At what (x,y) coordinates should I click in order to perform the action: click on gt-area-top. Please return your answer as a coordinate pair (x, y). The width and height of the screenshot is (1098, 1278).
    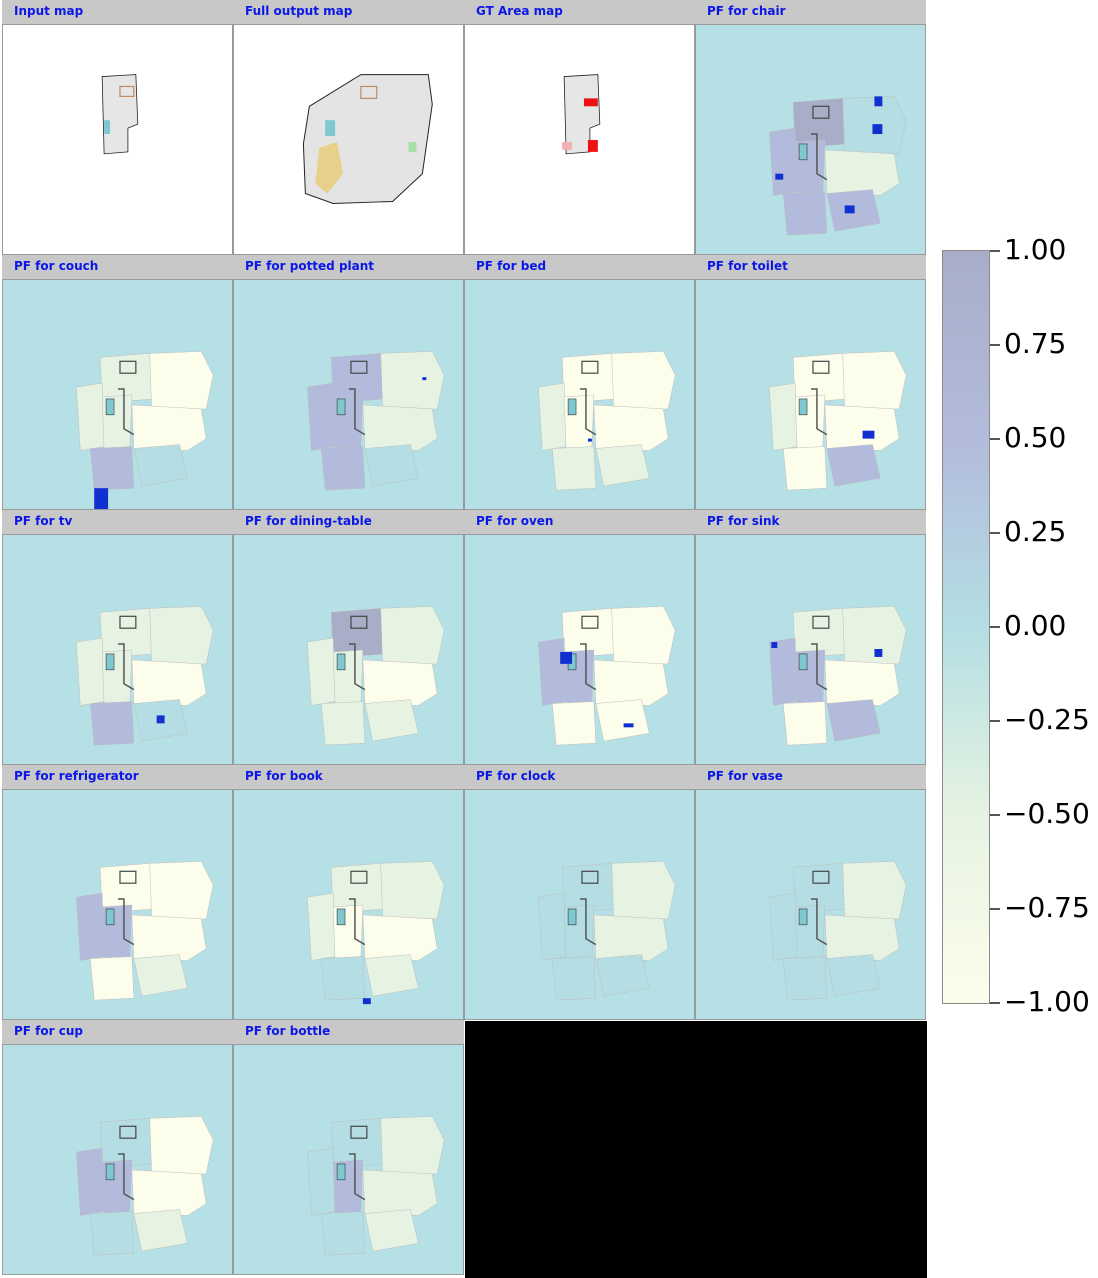
    Looking at the image, I should click on (590, 102).